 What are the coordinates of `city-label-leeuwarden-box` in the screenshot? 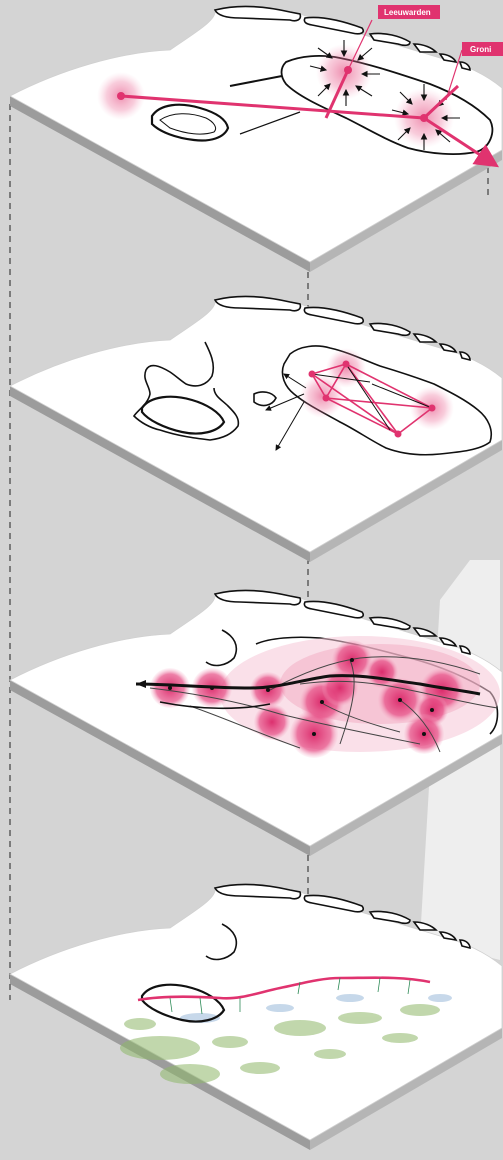 It's located at (409, 12).